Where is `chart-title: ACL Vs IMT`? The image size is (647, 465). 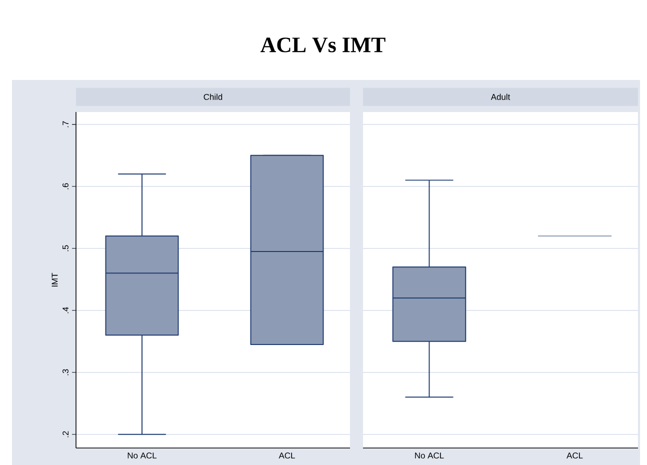 chart-title: ACL Vs IMT is located at coordinates (323, 45).